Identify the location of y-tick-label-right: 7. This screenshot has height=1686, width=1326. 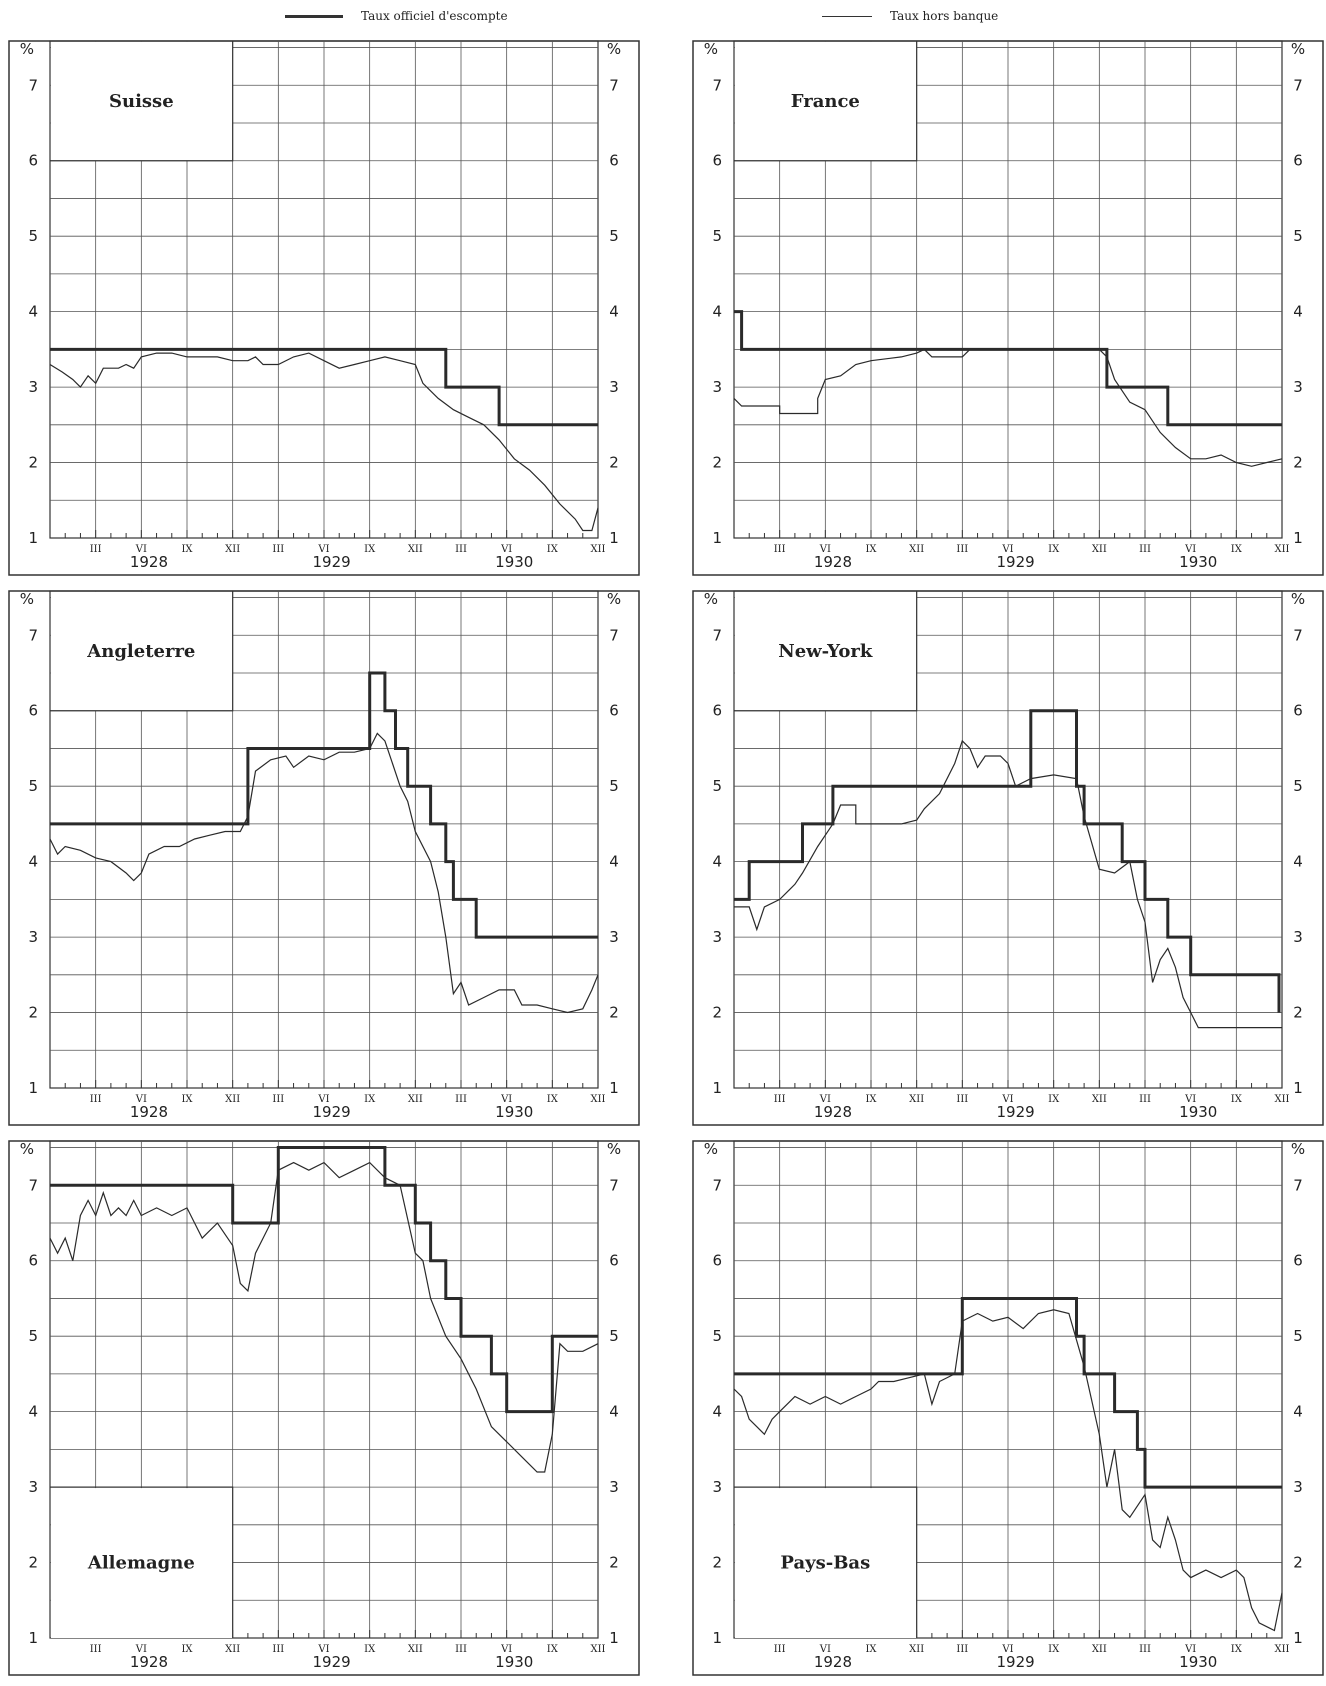
(1298, 85).